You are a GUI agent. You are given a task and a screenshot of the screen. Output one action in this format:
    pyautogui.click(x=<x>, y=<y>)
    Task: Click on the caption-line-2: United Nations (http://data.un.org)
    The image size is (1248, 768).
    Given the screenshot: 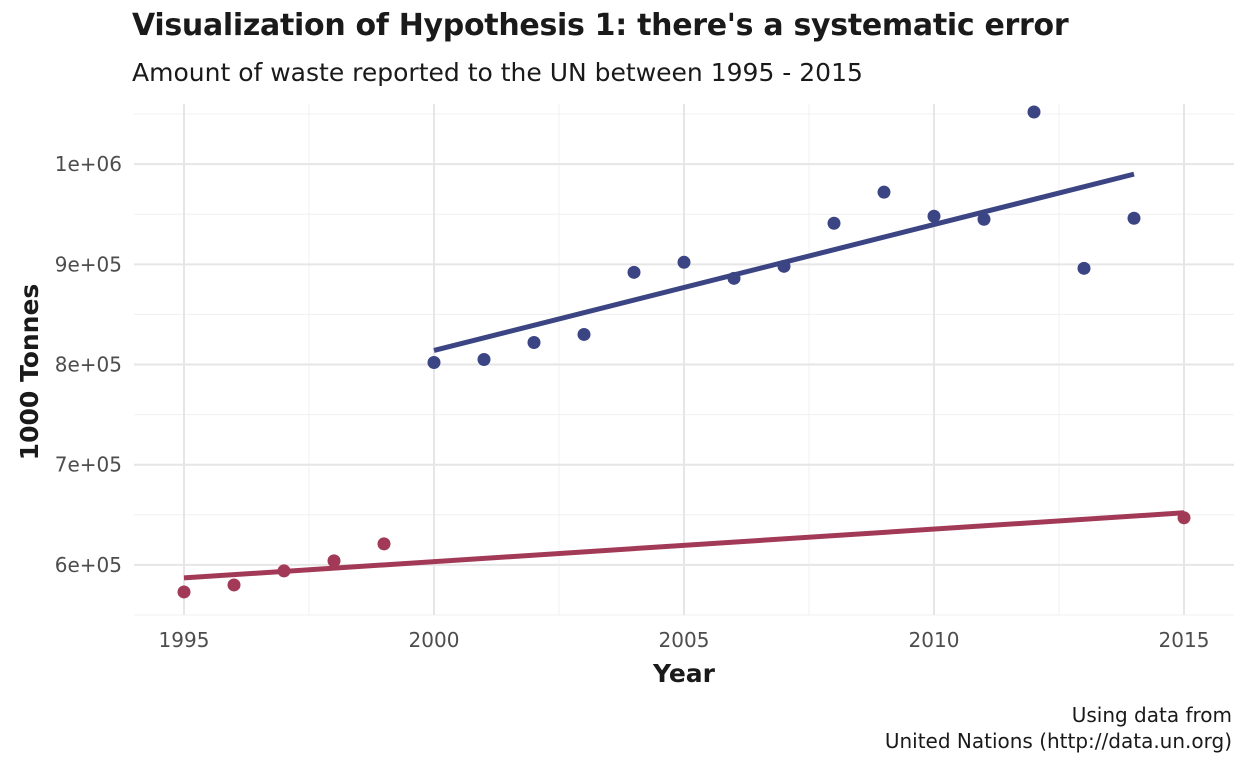 What is the action you would take?
    pyautogui.click(x=1058, y=741)
    